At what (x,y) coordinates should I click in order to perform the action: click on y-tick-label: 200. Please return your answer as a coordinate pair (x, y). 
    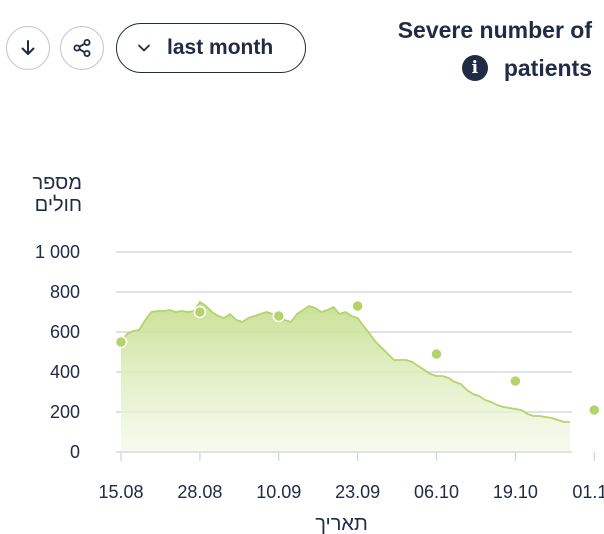
    Looking at the image, I should click on (65, 412).